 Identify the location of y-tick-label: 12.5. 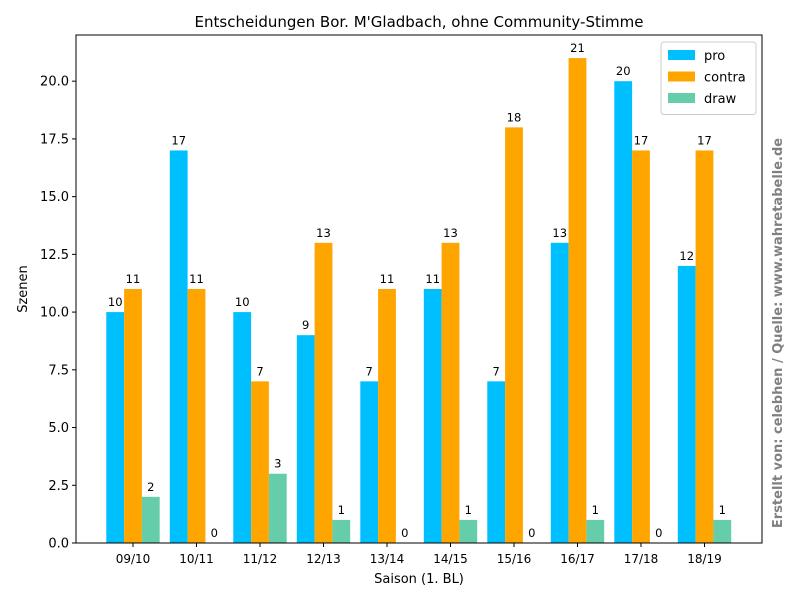
(54, 255).